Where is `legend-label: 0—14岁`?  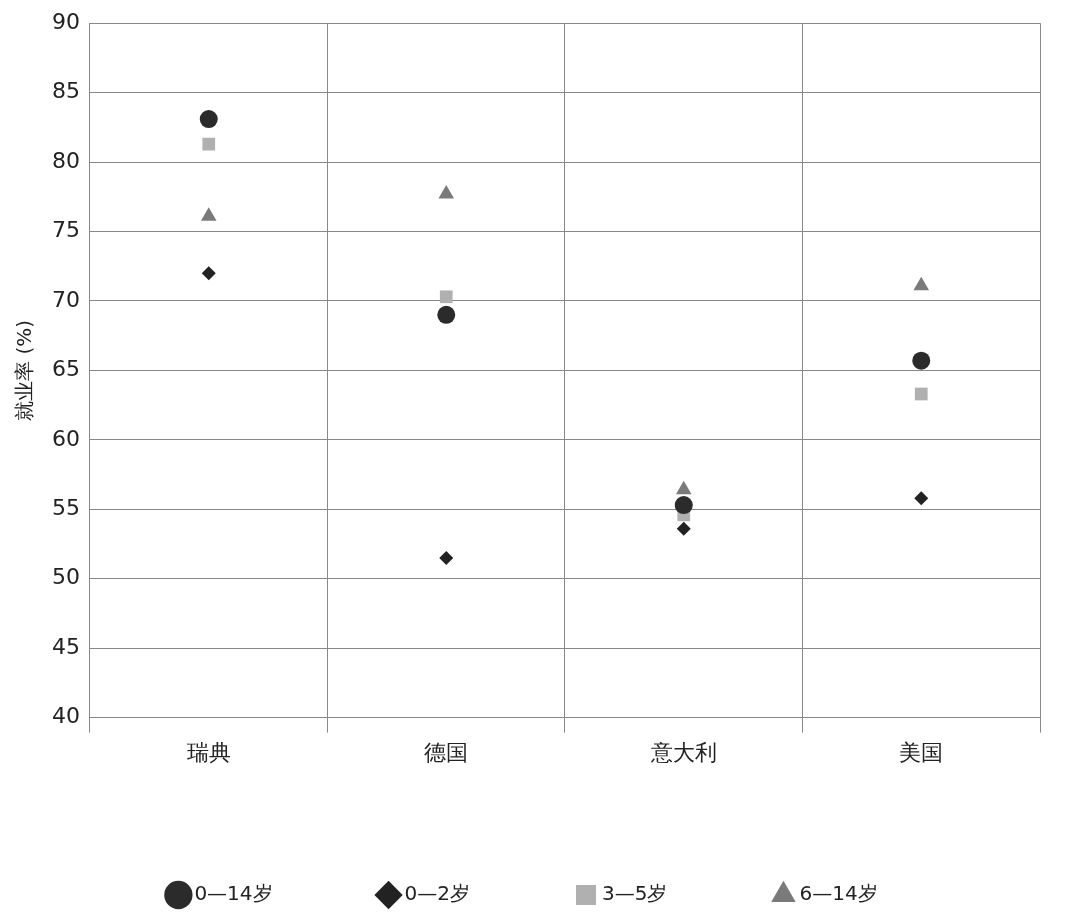 legend-label: 0—14岁 is located at coordinates (233, 893).